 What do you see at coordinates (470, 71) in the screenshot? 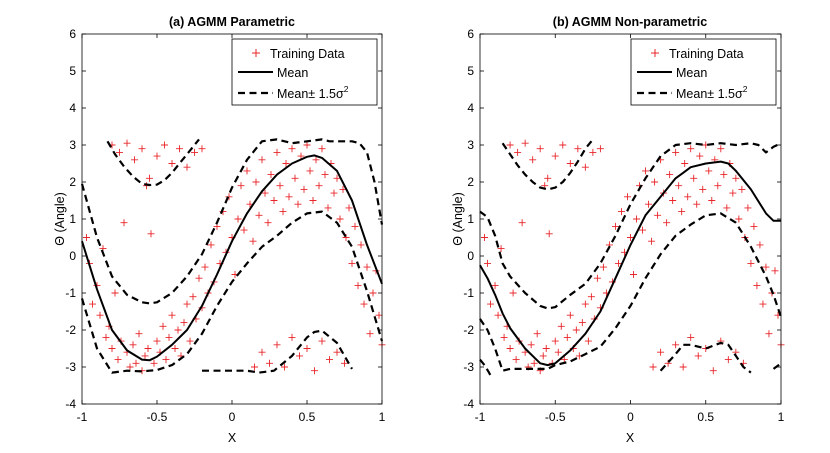
I see `panel-b-ytick-label: 5` at bounding box center [470, 71].